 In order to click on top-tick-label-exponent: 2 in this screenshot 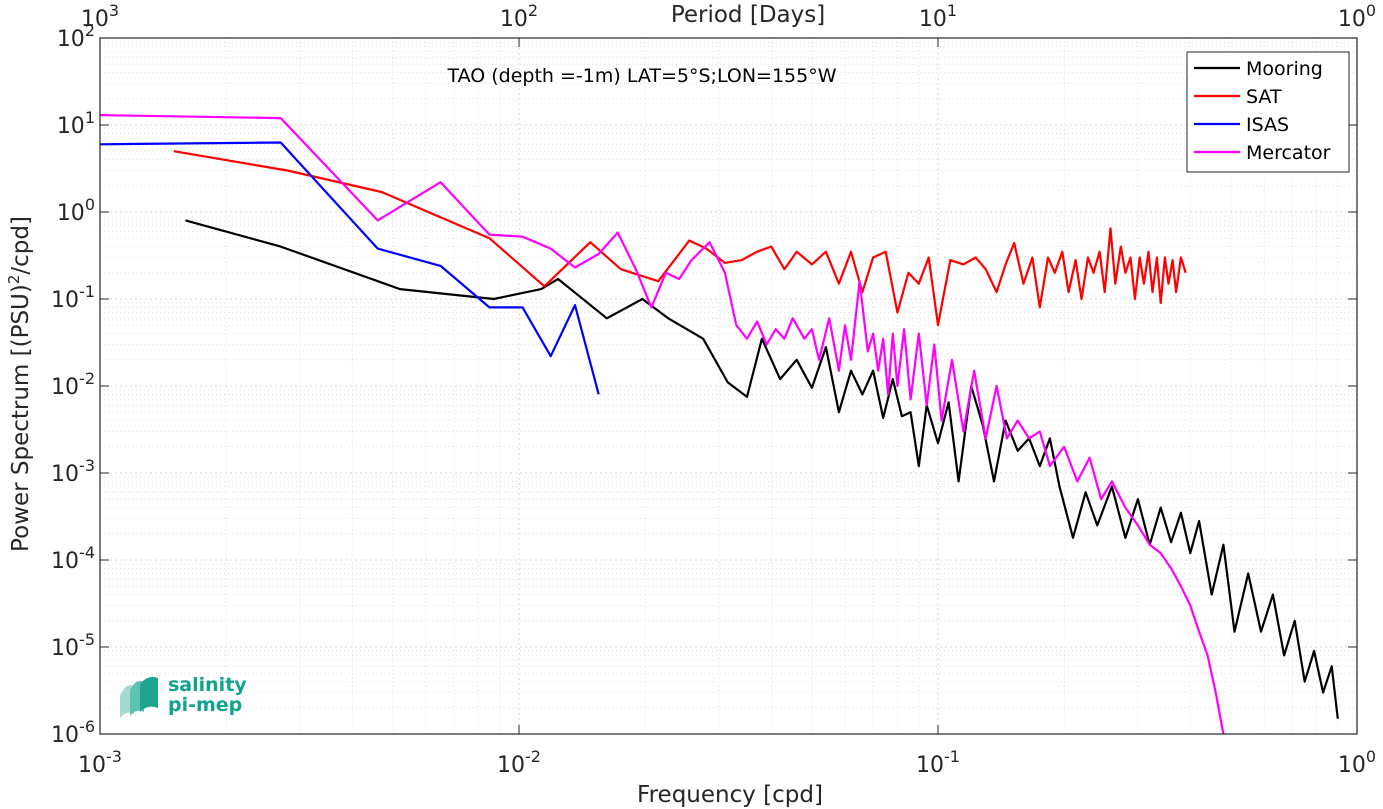, I will do `click(533, 10)`.